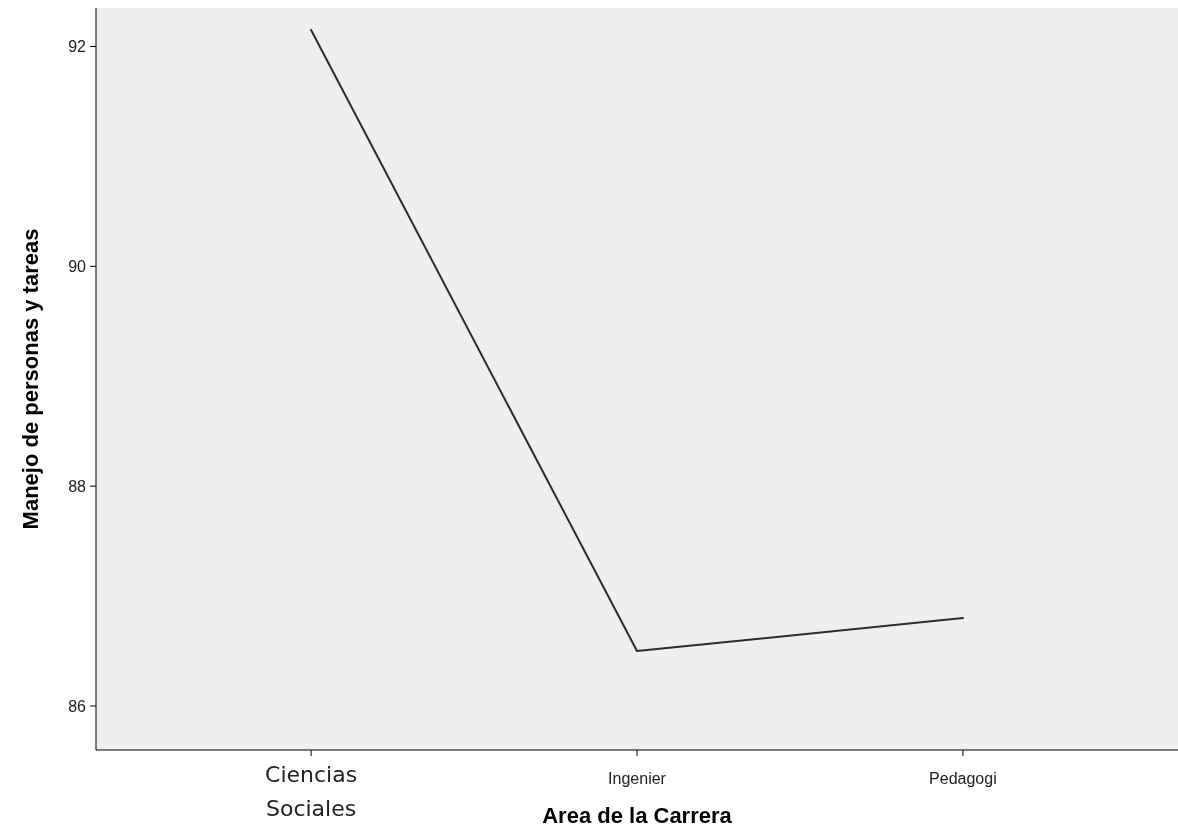 Image resolution: width=1178 pixels, height=830 pixels. Describe the element at coordinates (77, 47) in the screenshot. I see `y-tick-label: 92` at that location.